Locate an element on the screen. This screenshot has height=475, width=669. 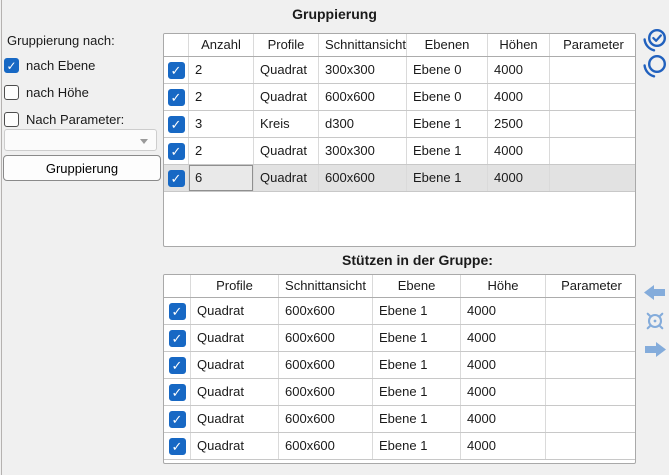
gruppierung-button: Gruppierung is located at coordinates (82, 168).